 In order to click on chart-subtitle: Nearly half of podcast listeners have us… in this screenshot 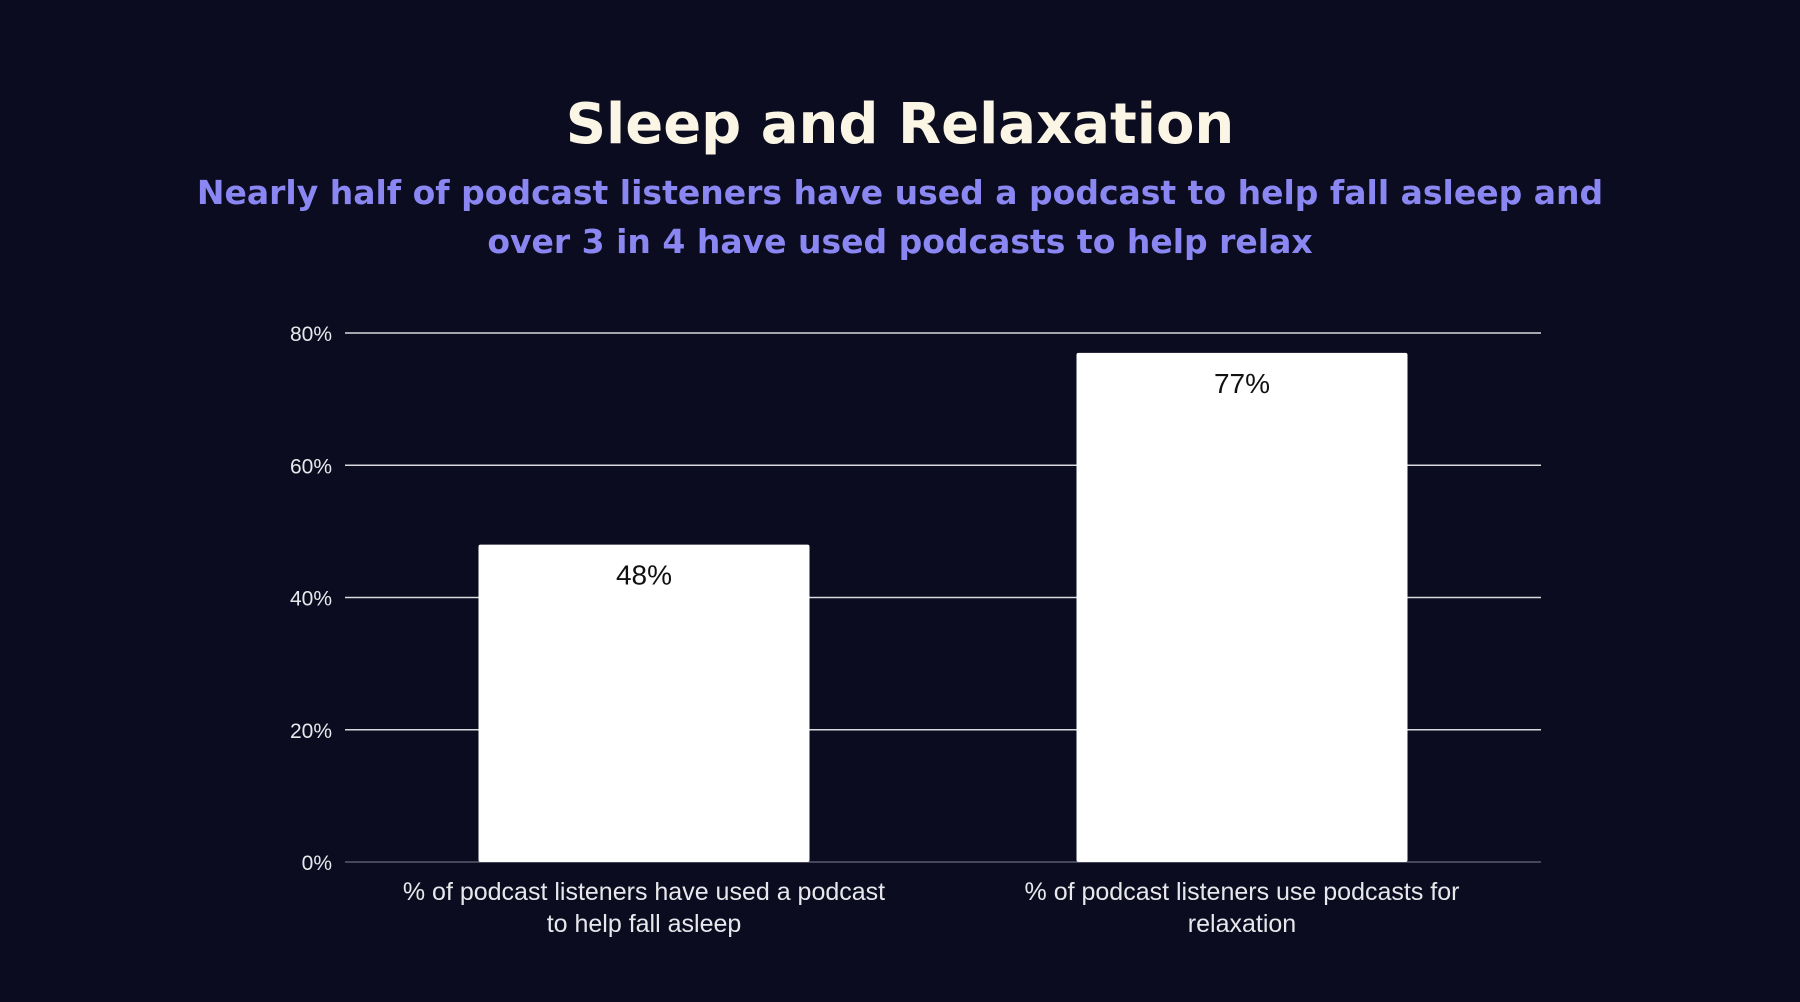, I will do `click(900, 217)`.